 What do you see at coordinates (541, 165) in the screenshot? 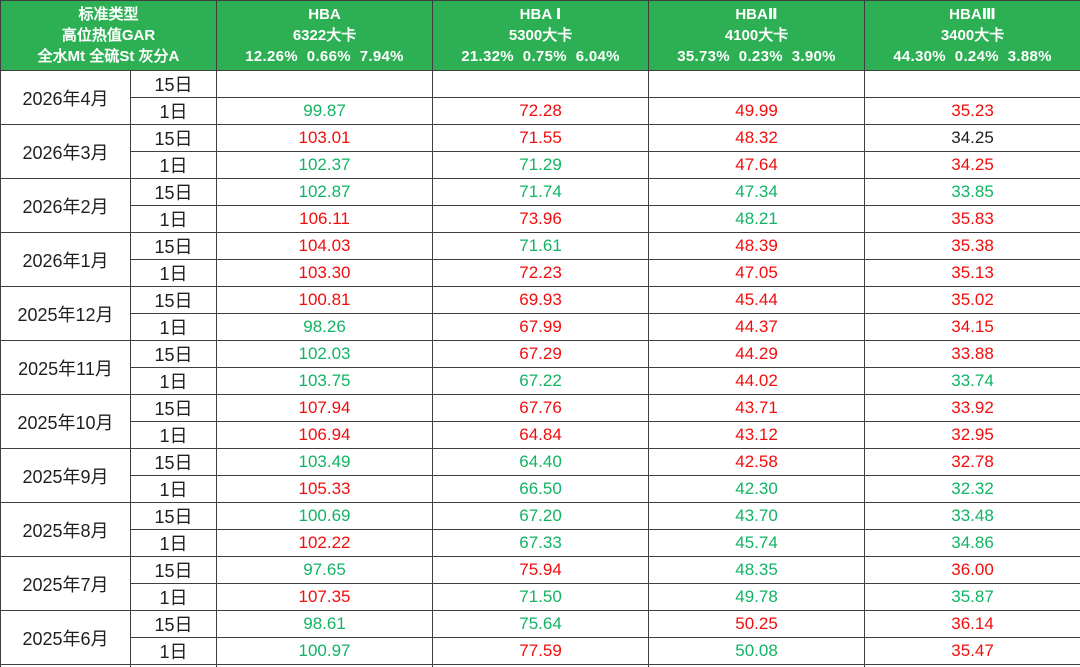
I see `value-cell: 71.29` at bounding box center [541, 165].